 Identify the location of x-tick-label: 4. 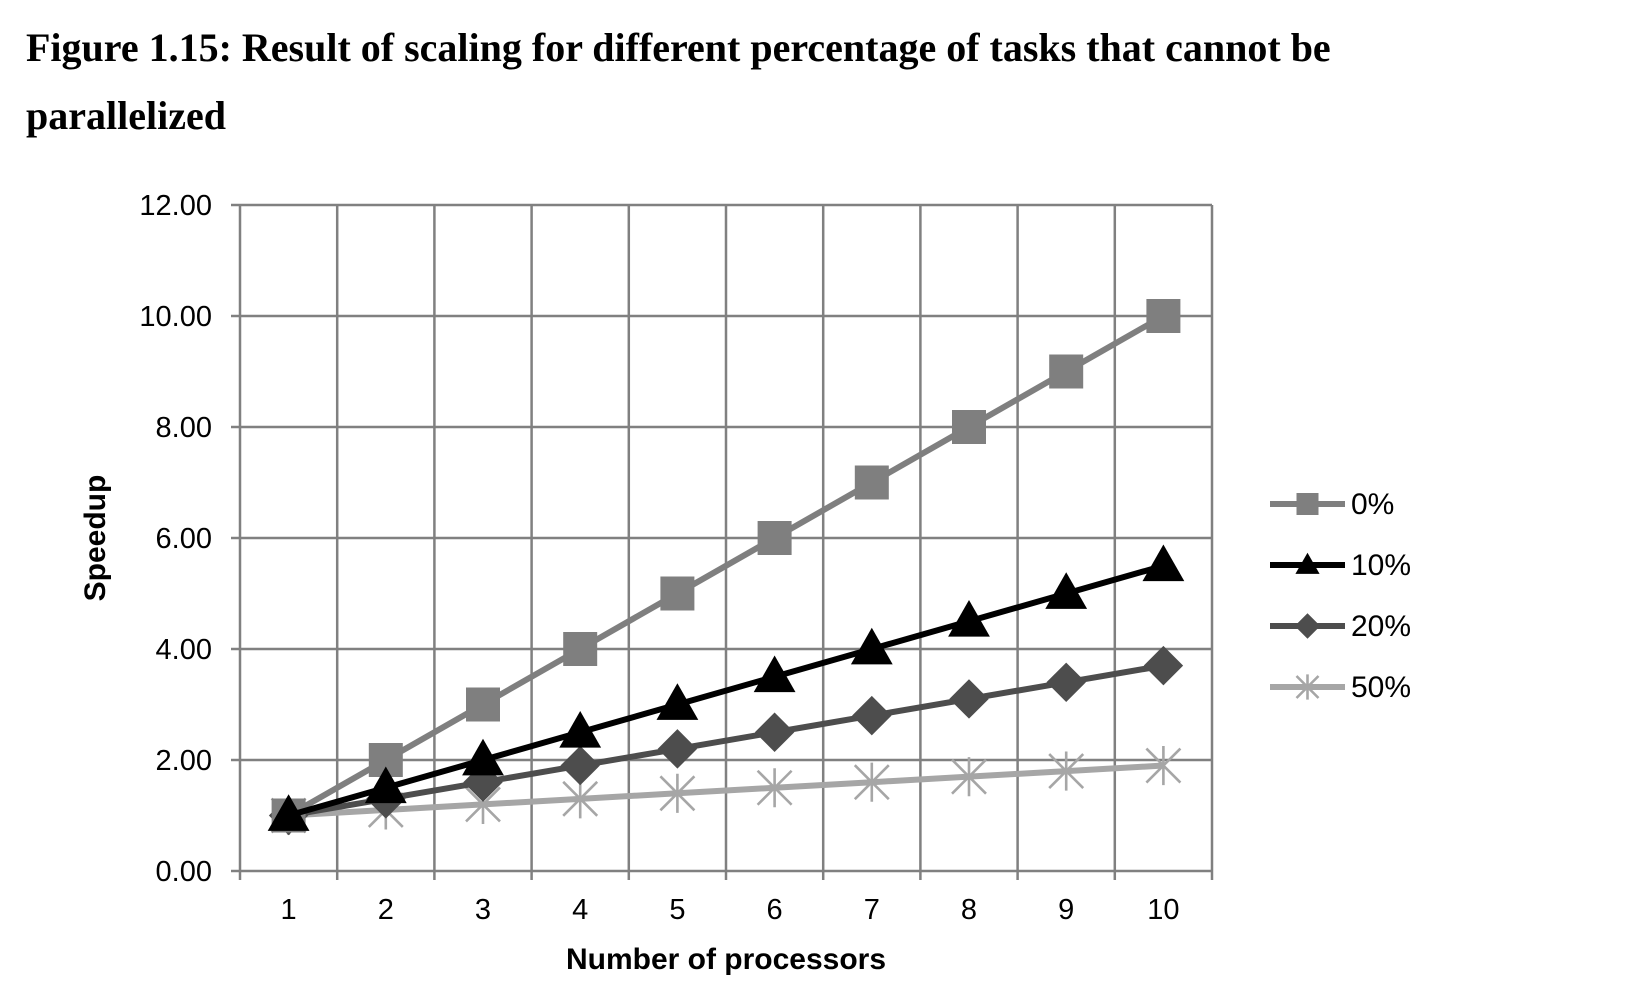
(580, 910).